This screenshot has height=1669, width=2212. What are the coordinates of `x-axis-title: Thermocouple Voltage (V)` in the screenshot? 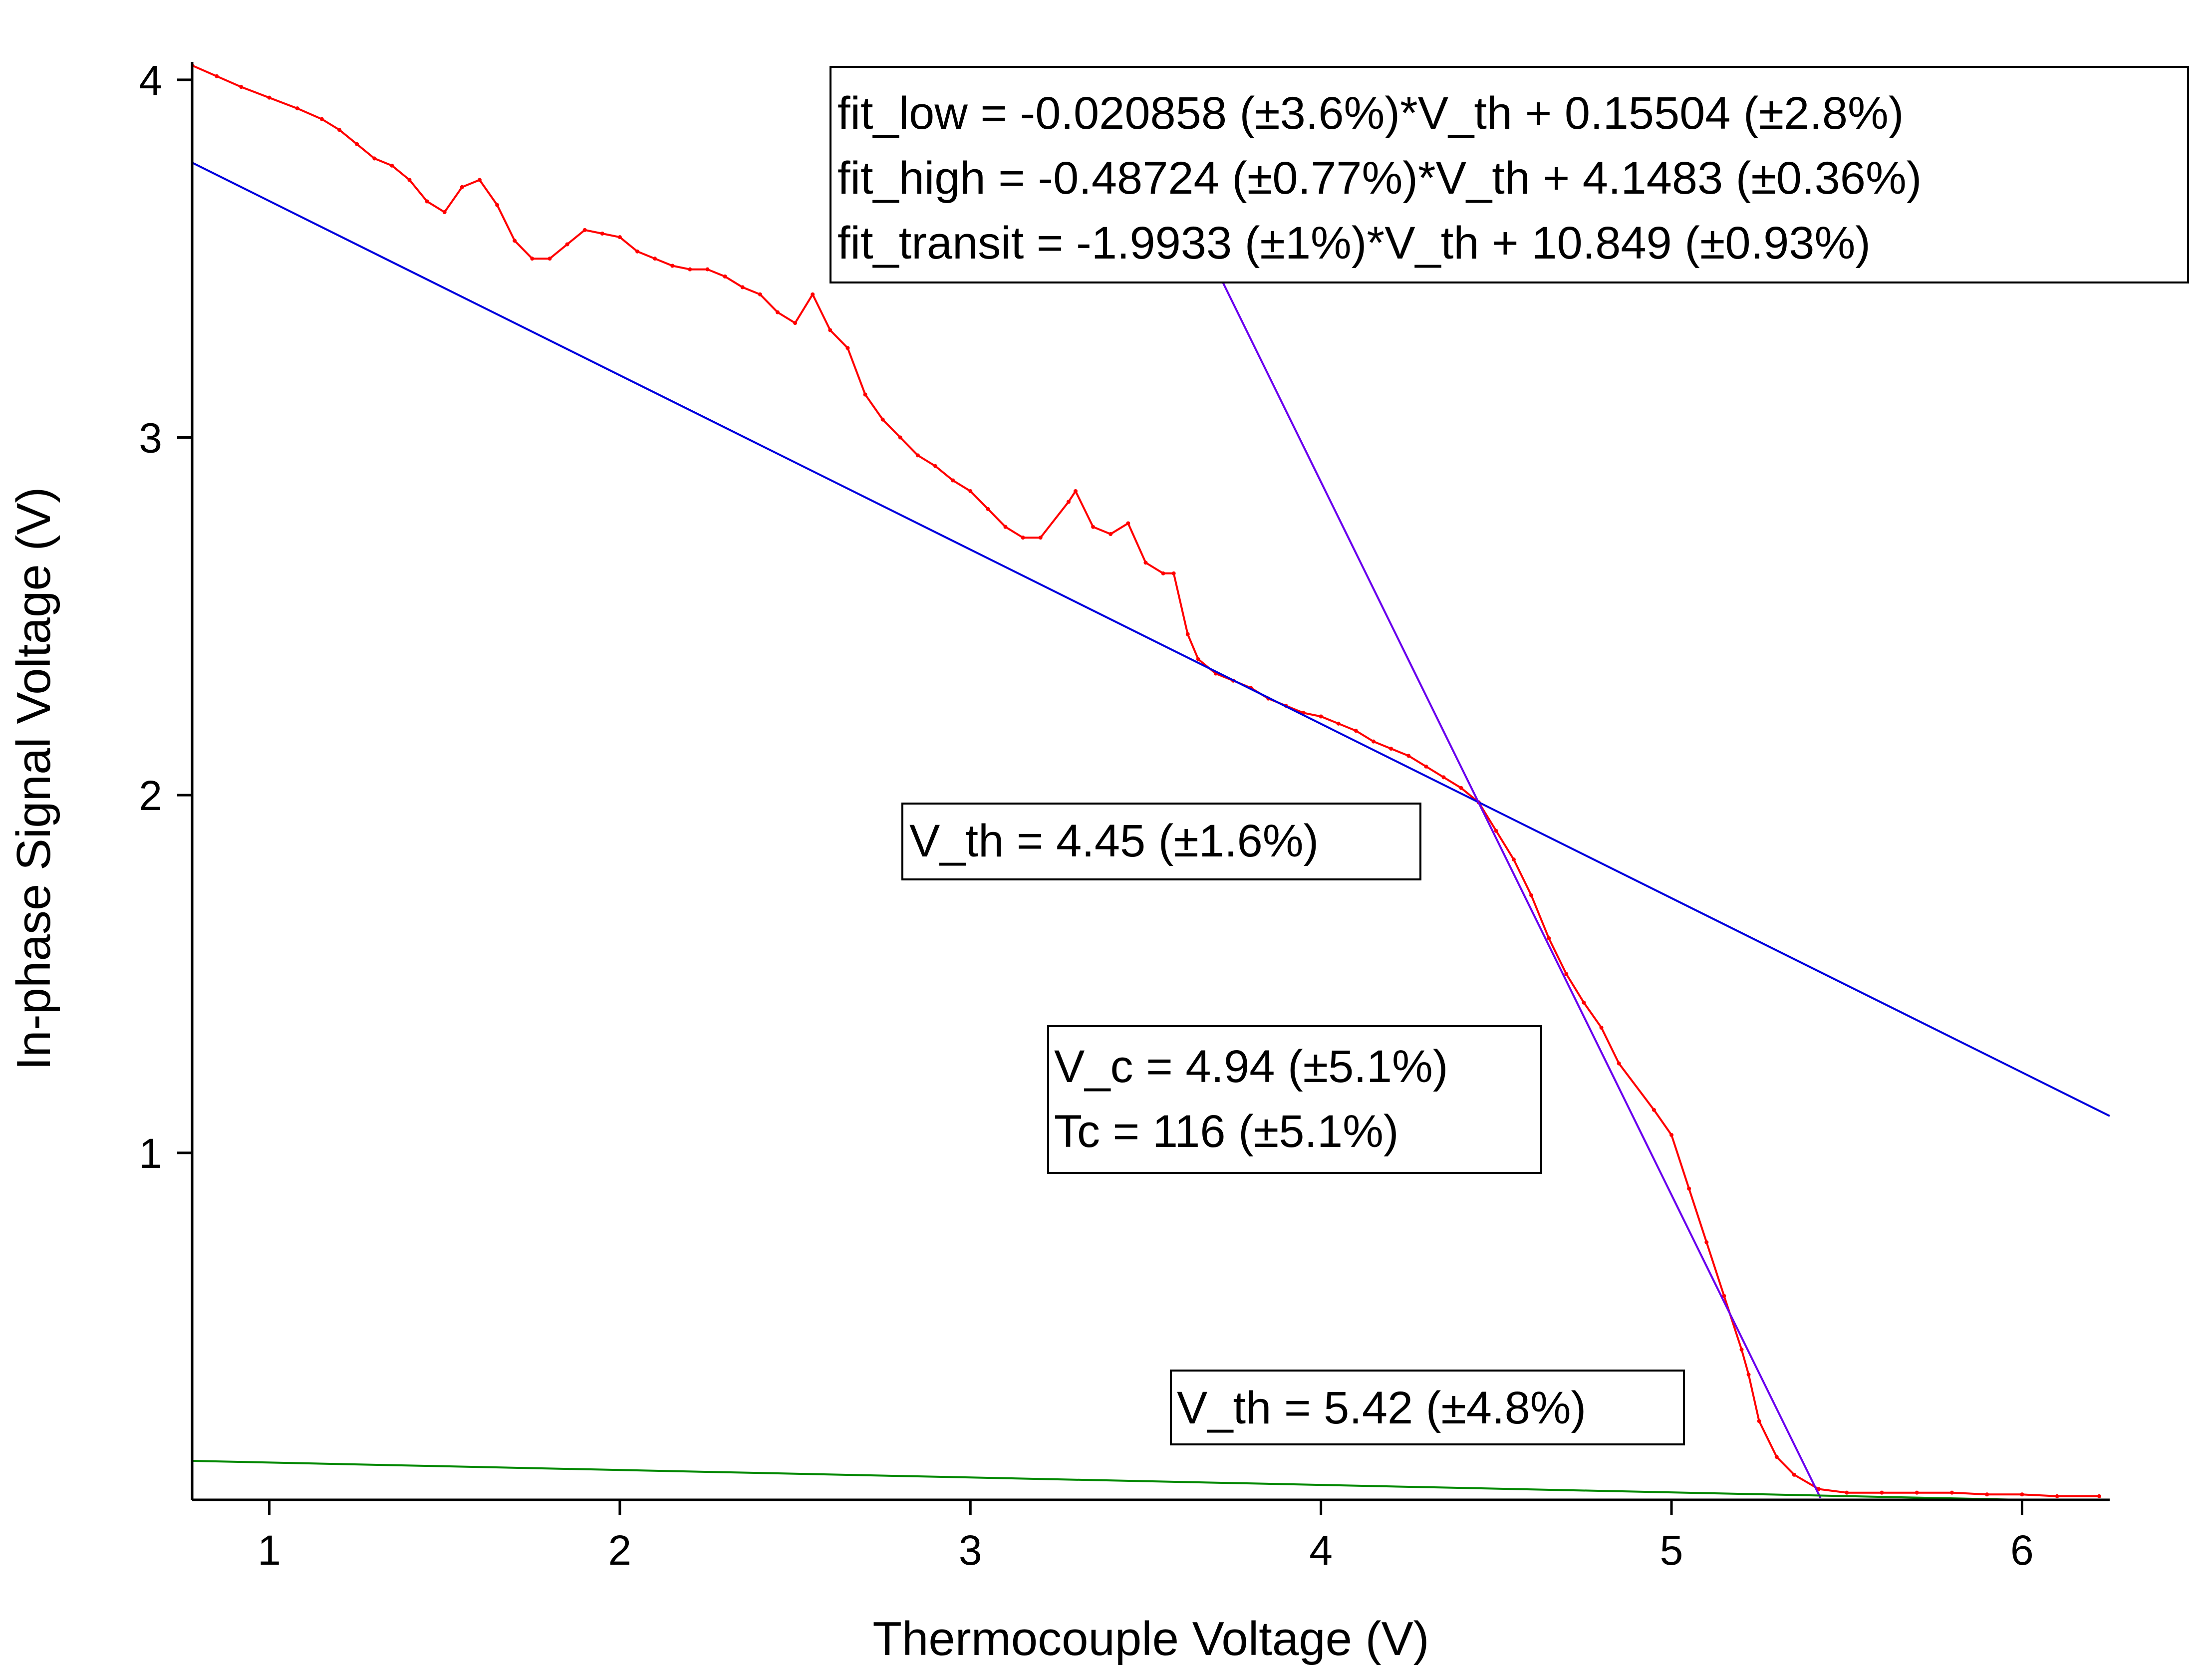 It's located at (1150, 1639).